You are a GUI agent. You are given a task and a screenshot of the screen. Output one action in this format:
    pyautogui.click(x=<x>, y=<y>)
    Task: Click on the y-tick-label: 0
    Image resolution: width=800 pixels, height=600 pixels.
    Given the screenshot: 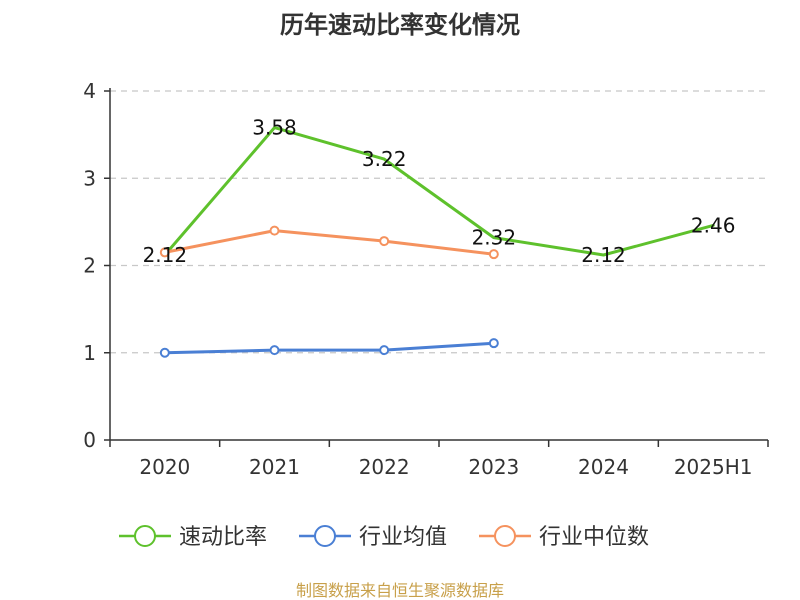 What is the action you would take?
    pyautogui.click(x=89, y=440)
    